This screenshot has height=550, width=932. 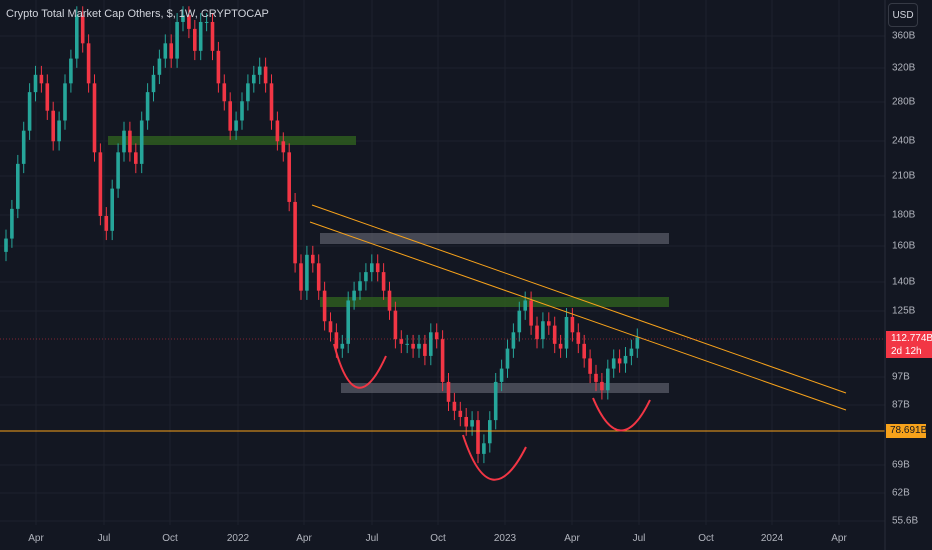 I want to click on price-tick: 97B, so click(x=901, y=377).